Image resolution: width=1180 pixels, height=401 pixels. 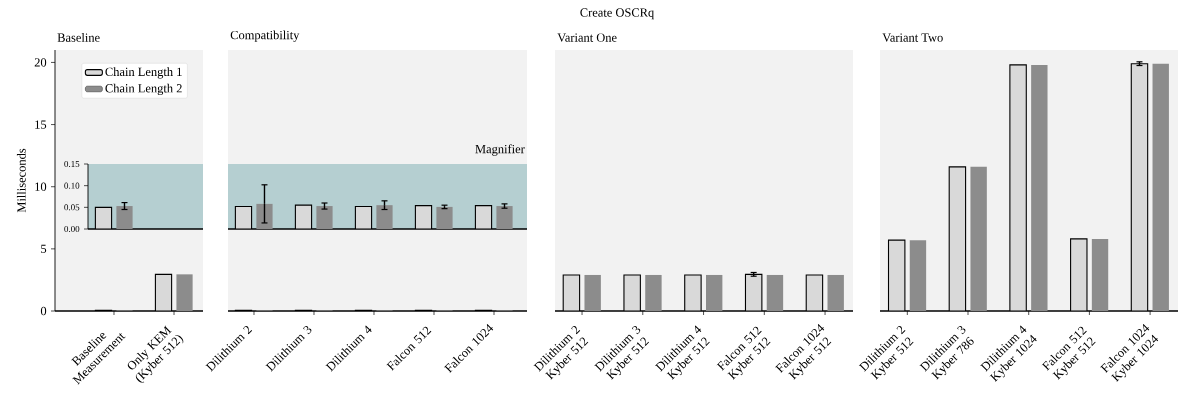 I want to click on chart-title: Variant Two, so click(x=912, y=37).